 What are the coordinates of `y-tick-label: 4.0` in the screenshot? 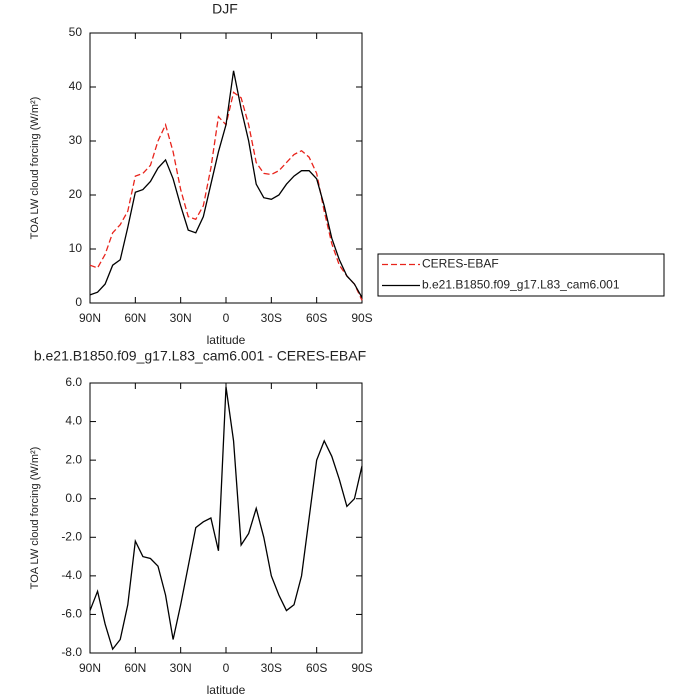 It's located at (73, 421).